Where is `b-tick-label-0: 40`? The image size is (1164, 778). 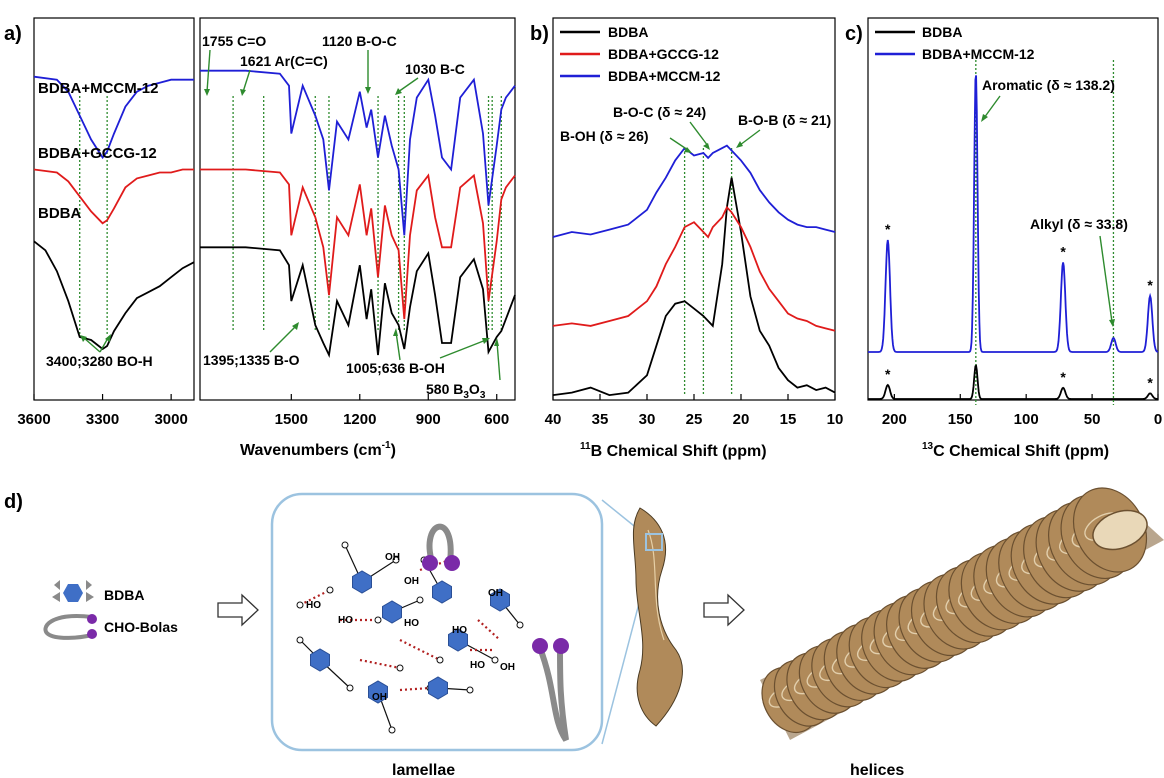
b-tick-label-0: 40 is located at coordinates (553, 419).